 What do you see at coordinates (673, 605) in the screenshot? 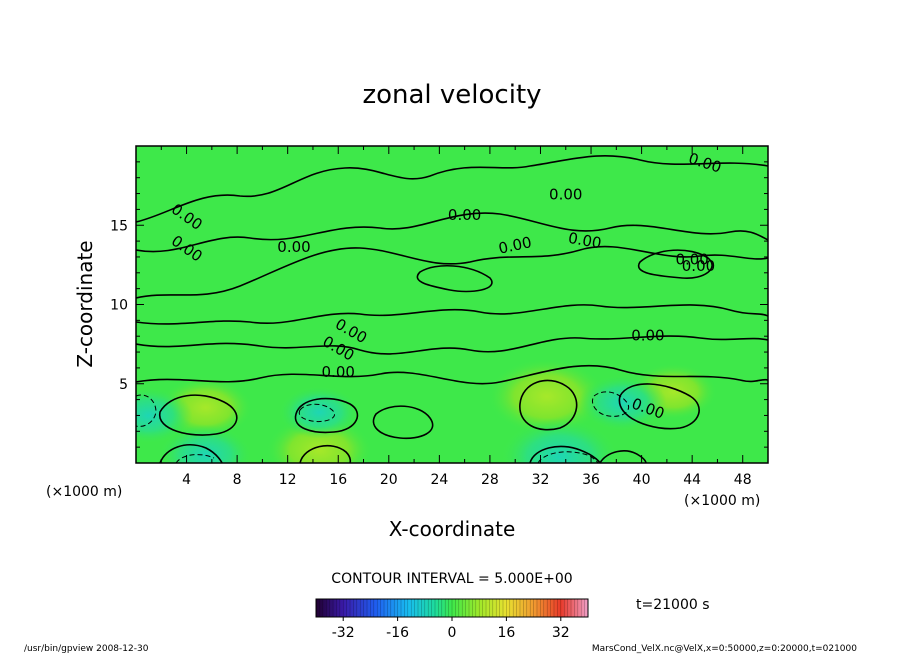
I see `time-label: t=21000 s` at bounding box center [673, 605].